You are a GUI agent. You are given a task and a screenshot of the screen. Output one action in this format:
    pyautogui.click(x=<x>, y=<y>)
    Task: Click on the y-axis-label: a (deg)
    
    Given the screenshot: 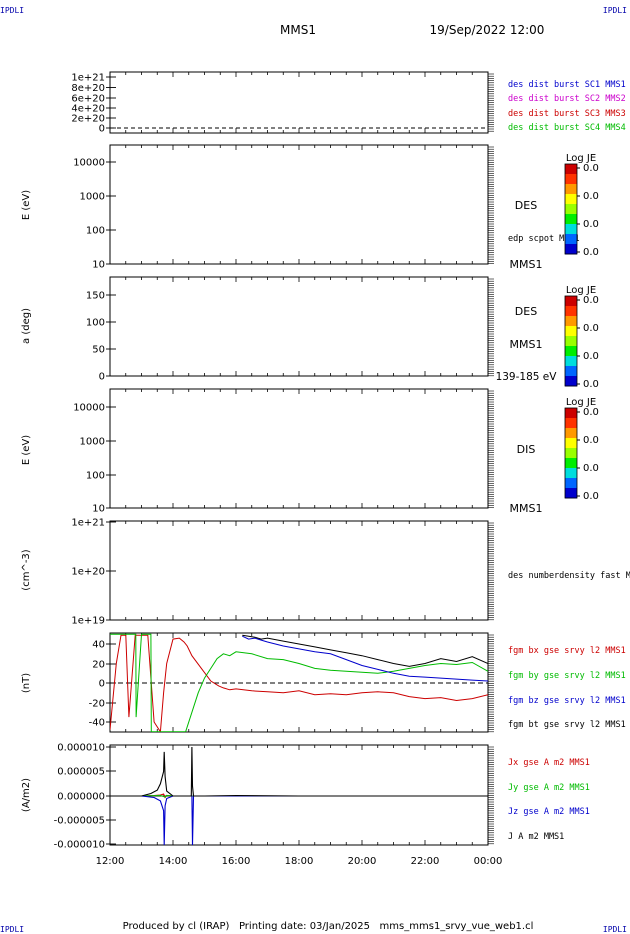 What is the action you would take?
    pyautogui.click(x=26, y=326)
    